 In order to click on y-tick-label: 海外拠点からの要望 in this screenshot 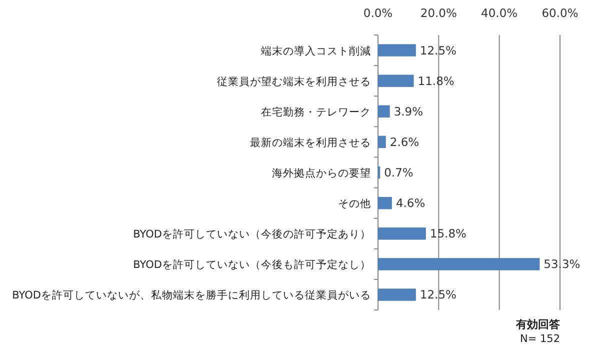, I will do `click(321, 173)`.